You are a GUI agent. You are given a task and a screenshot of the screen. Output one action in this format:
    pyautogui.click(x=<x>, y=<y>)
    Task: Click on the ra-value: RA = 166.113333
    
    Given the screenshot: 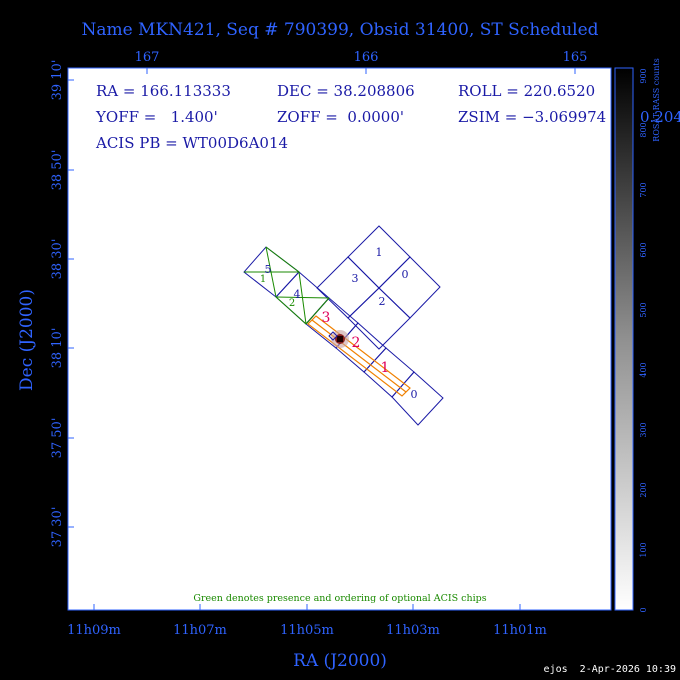 What is the action you would take?
    pyautogui.click(x=163, y=91)
    